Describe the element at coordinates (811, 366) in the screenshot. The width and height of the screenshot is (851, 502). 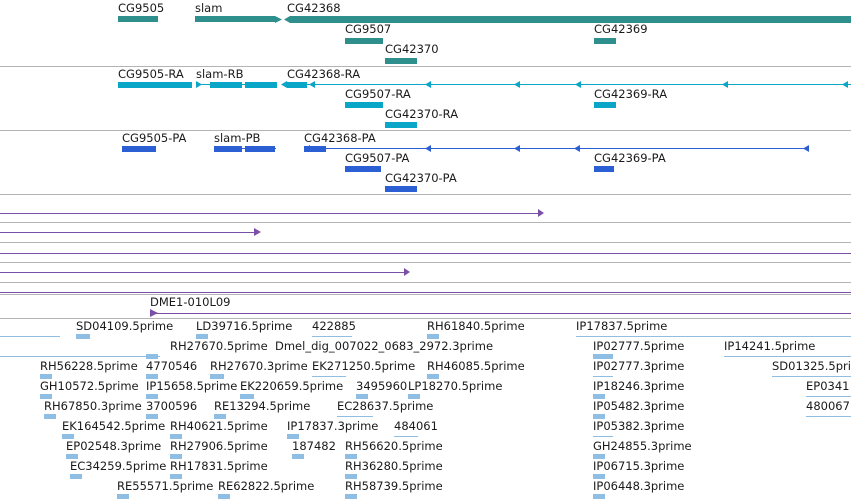
I see `est-label: SD01325.5prime` at that location.